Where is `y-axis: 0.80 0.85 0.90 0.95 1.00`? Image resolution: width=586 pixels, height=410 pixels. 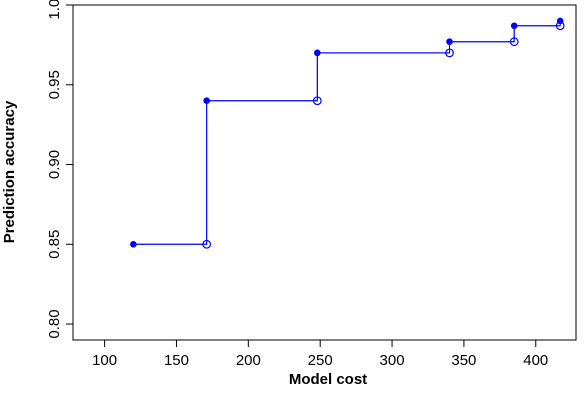 y-axis: 0.80 0.85 0.90 0.95 1.00 is located at coordinates (59, 169).